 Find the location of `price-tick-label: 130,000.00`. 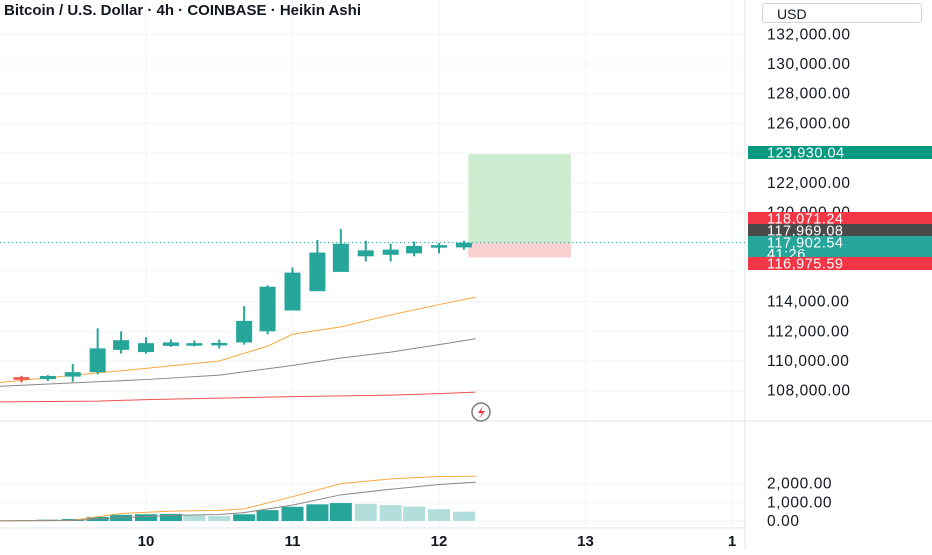

price-tick-label: 130,000.00 is located at coordinates (809, 64).